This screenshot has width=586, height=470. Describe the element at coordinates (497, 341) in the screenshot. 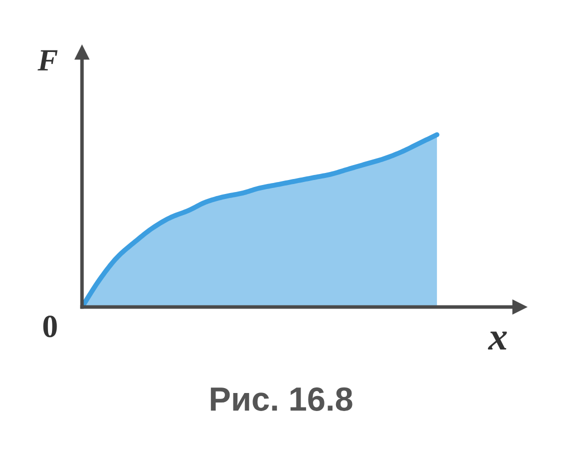

I see `x-axis-title: x` at that location.